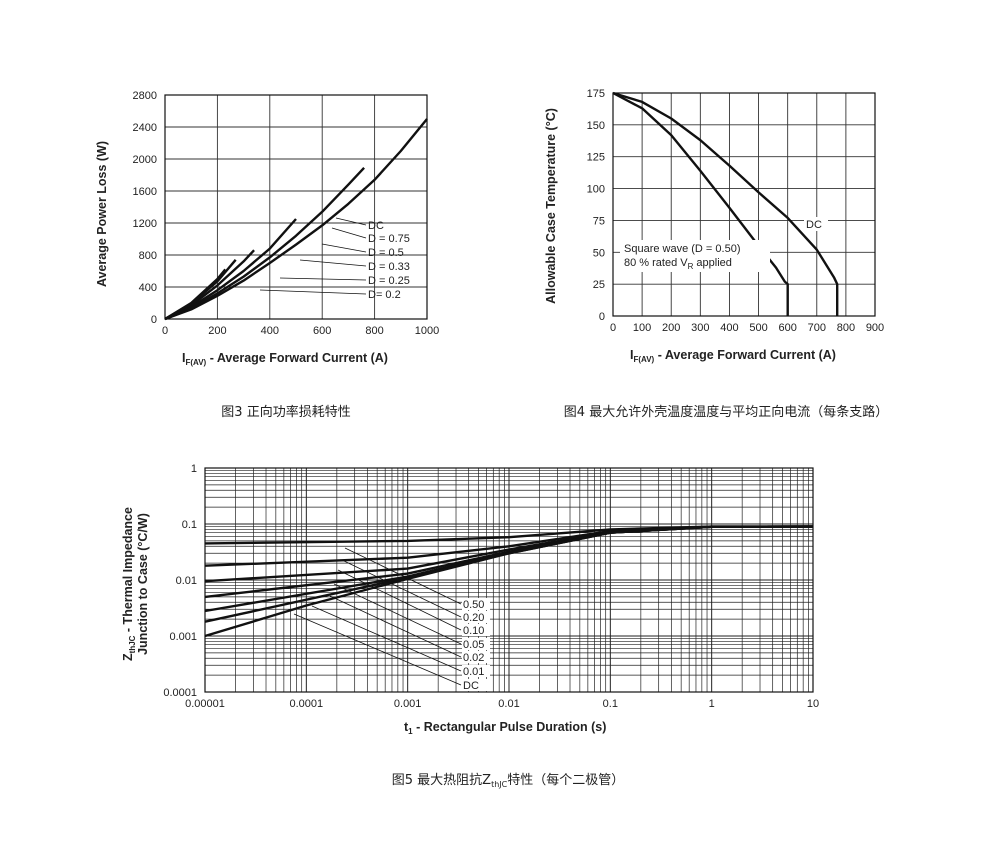 The height and width of the screenshot is (848, 1000). Describe the element at coordinates (505, 728) in the screenshot. I see `chart-thermal-impedance-xlabel: t1 - Rectangular Pulse Duration (s)` at that location.